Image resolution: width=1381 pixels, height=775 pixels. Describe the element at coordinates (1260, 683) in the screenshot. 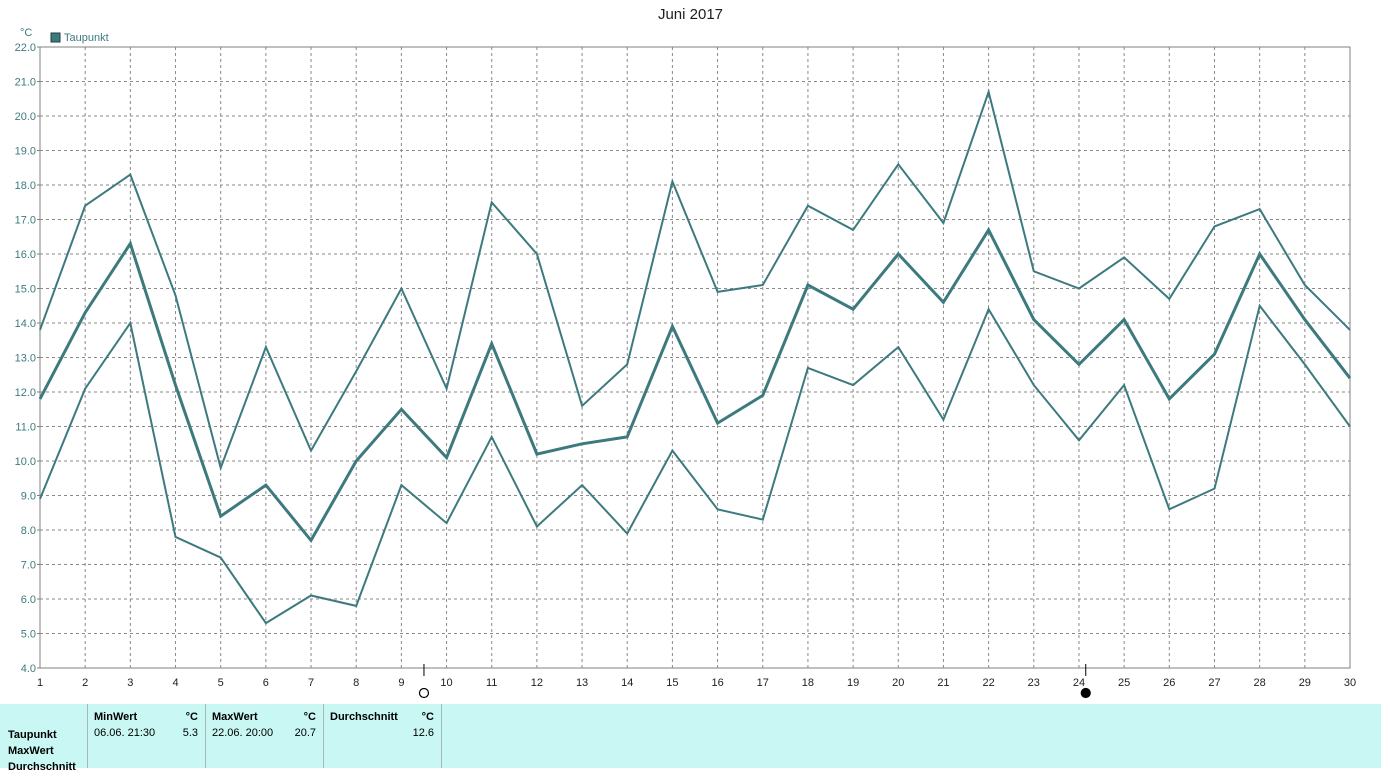

I see `x-tick-label: 28` at that location.